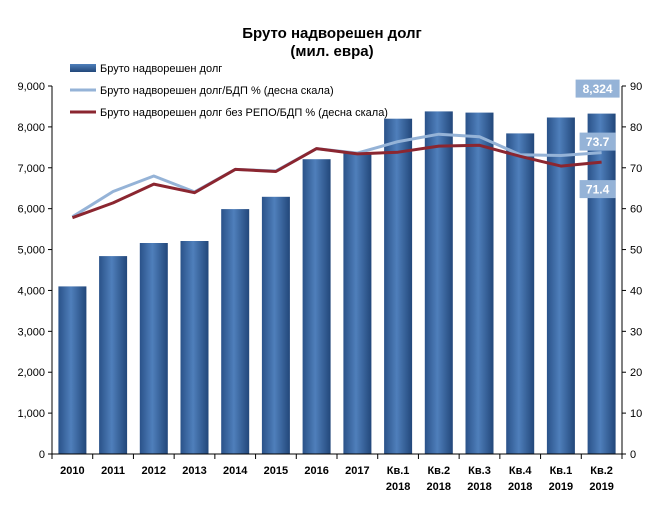 The image size is (664, 510). I want to click on x-tick-label: 2011, so click(113, 471).